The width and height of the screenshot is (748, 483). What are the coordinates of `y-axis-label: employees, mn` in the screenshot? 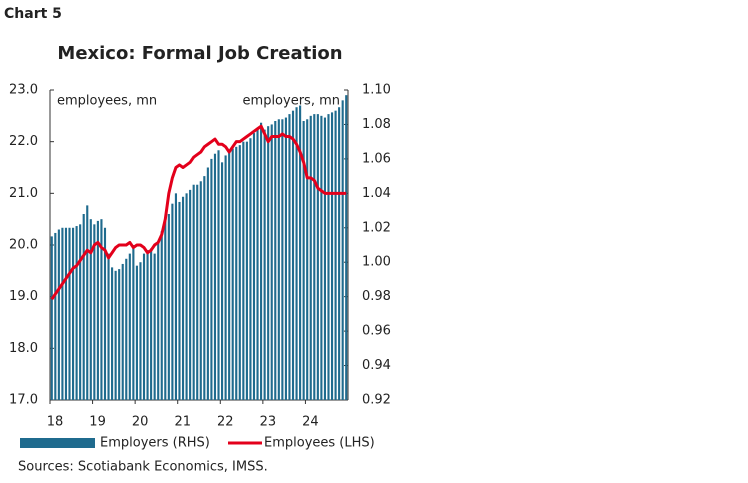 It's located at (107, 101).